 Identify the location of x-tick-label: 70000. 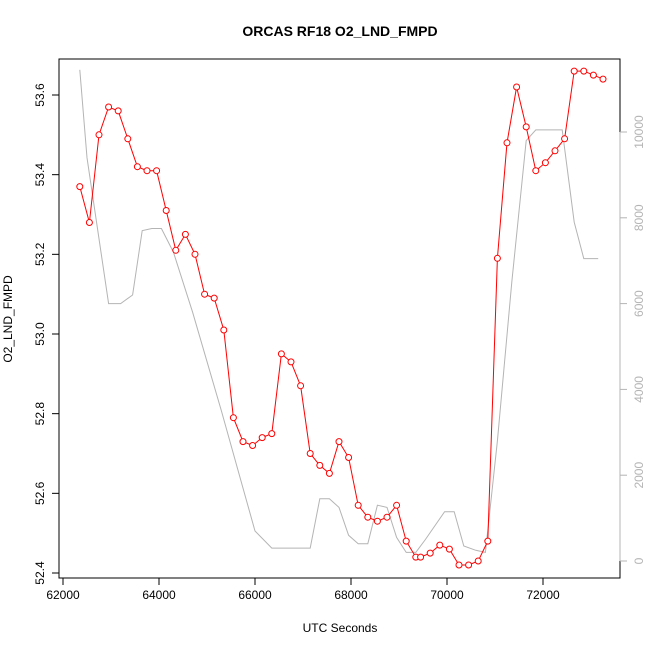
(447, 595).